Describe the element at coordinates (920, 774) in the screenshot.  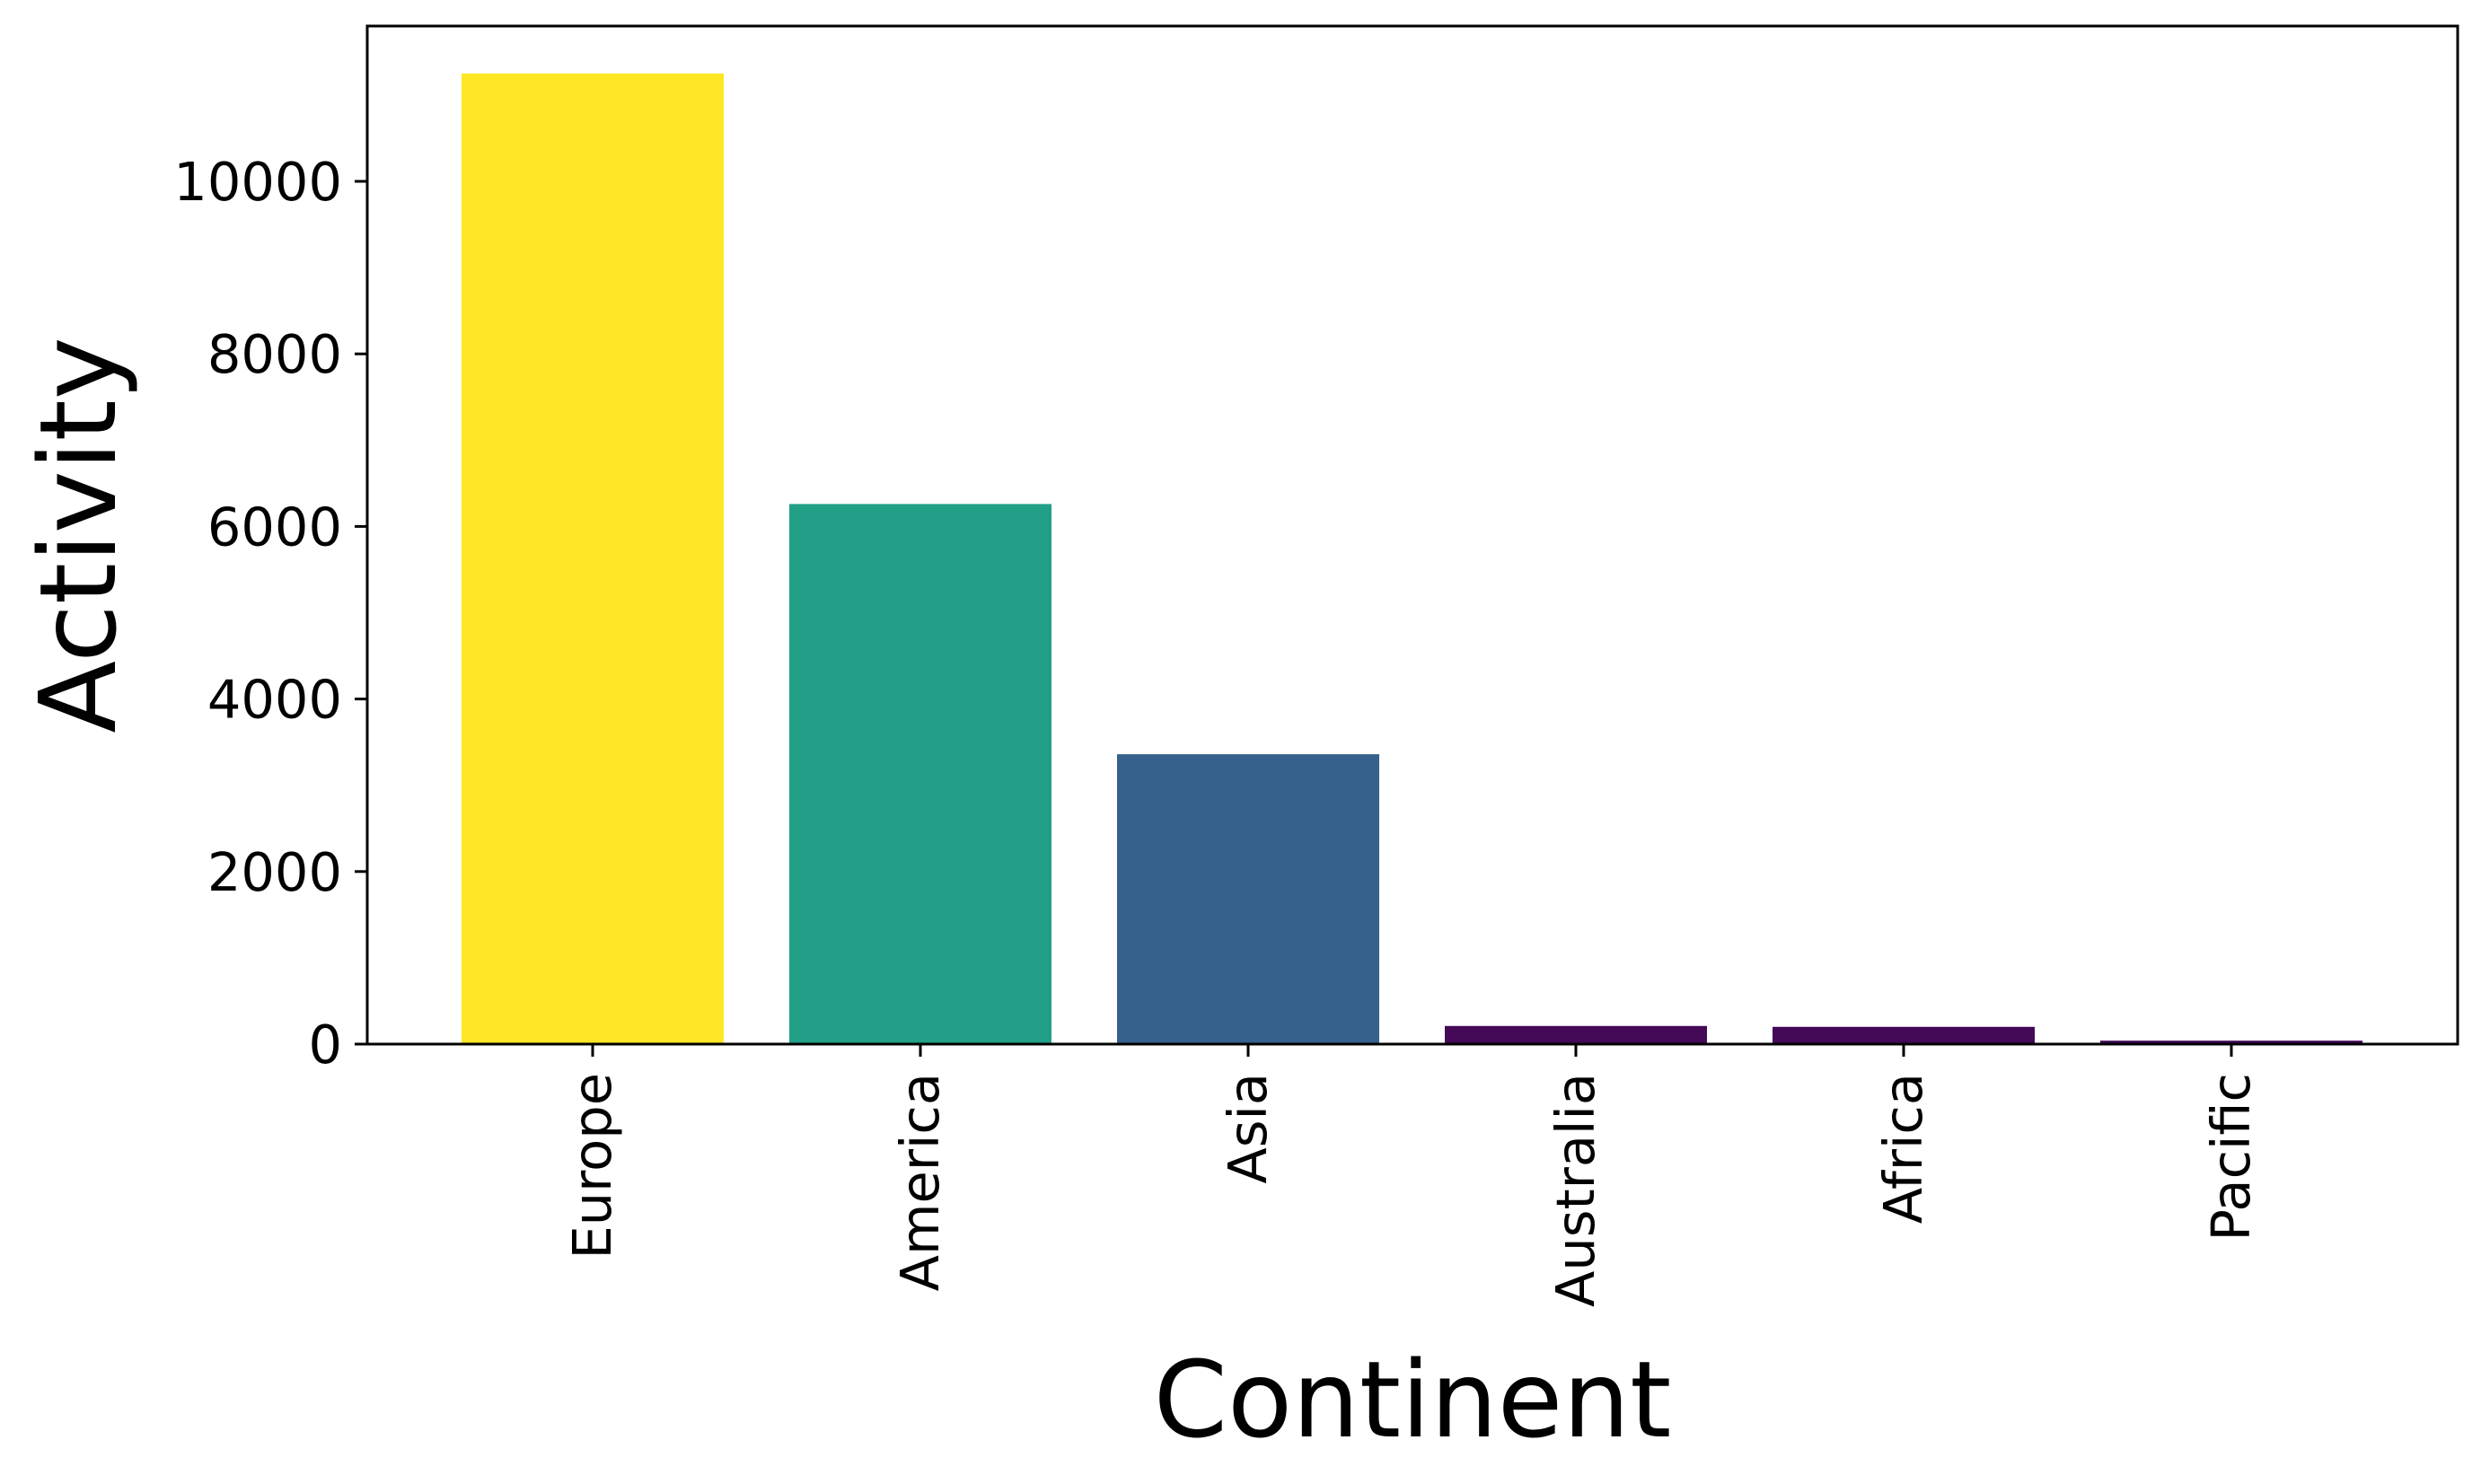
I see `bar-america` at that location.